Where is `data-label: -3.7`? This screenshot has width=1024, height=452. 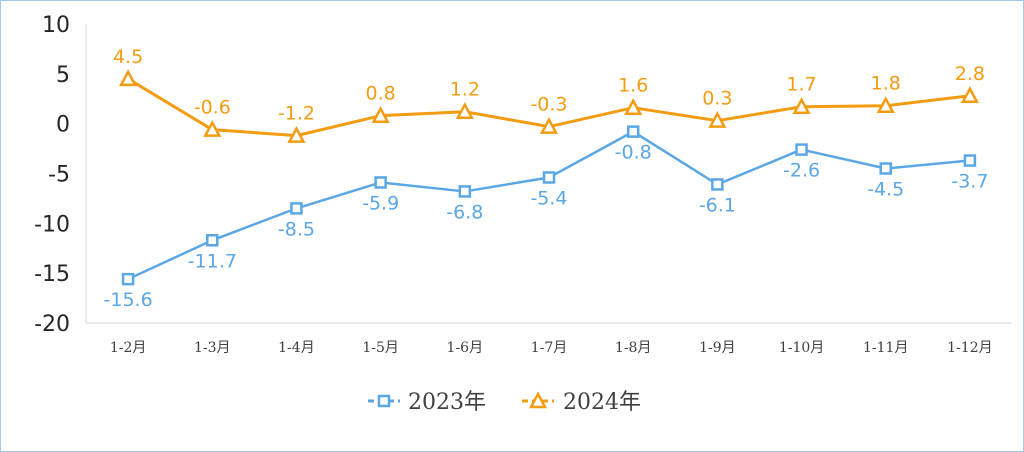 data-label: -3.7 is located at coordinates (969, 182).